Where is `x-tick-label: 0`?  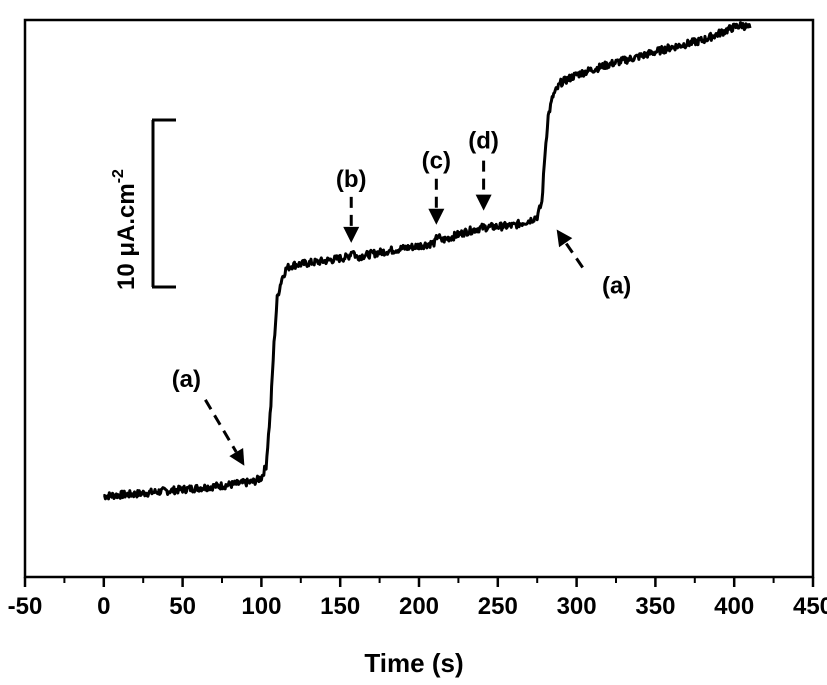
x-tick-label: 0 is located at coordinates (103, 606).